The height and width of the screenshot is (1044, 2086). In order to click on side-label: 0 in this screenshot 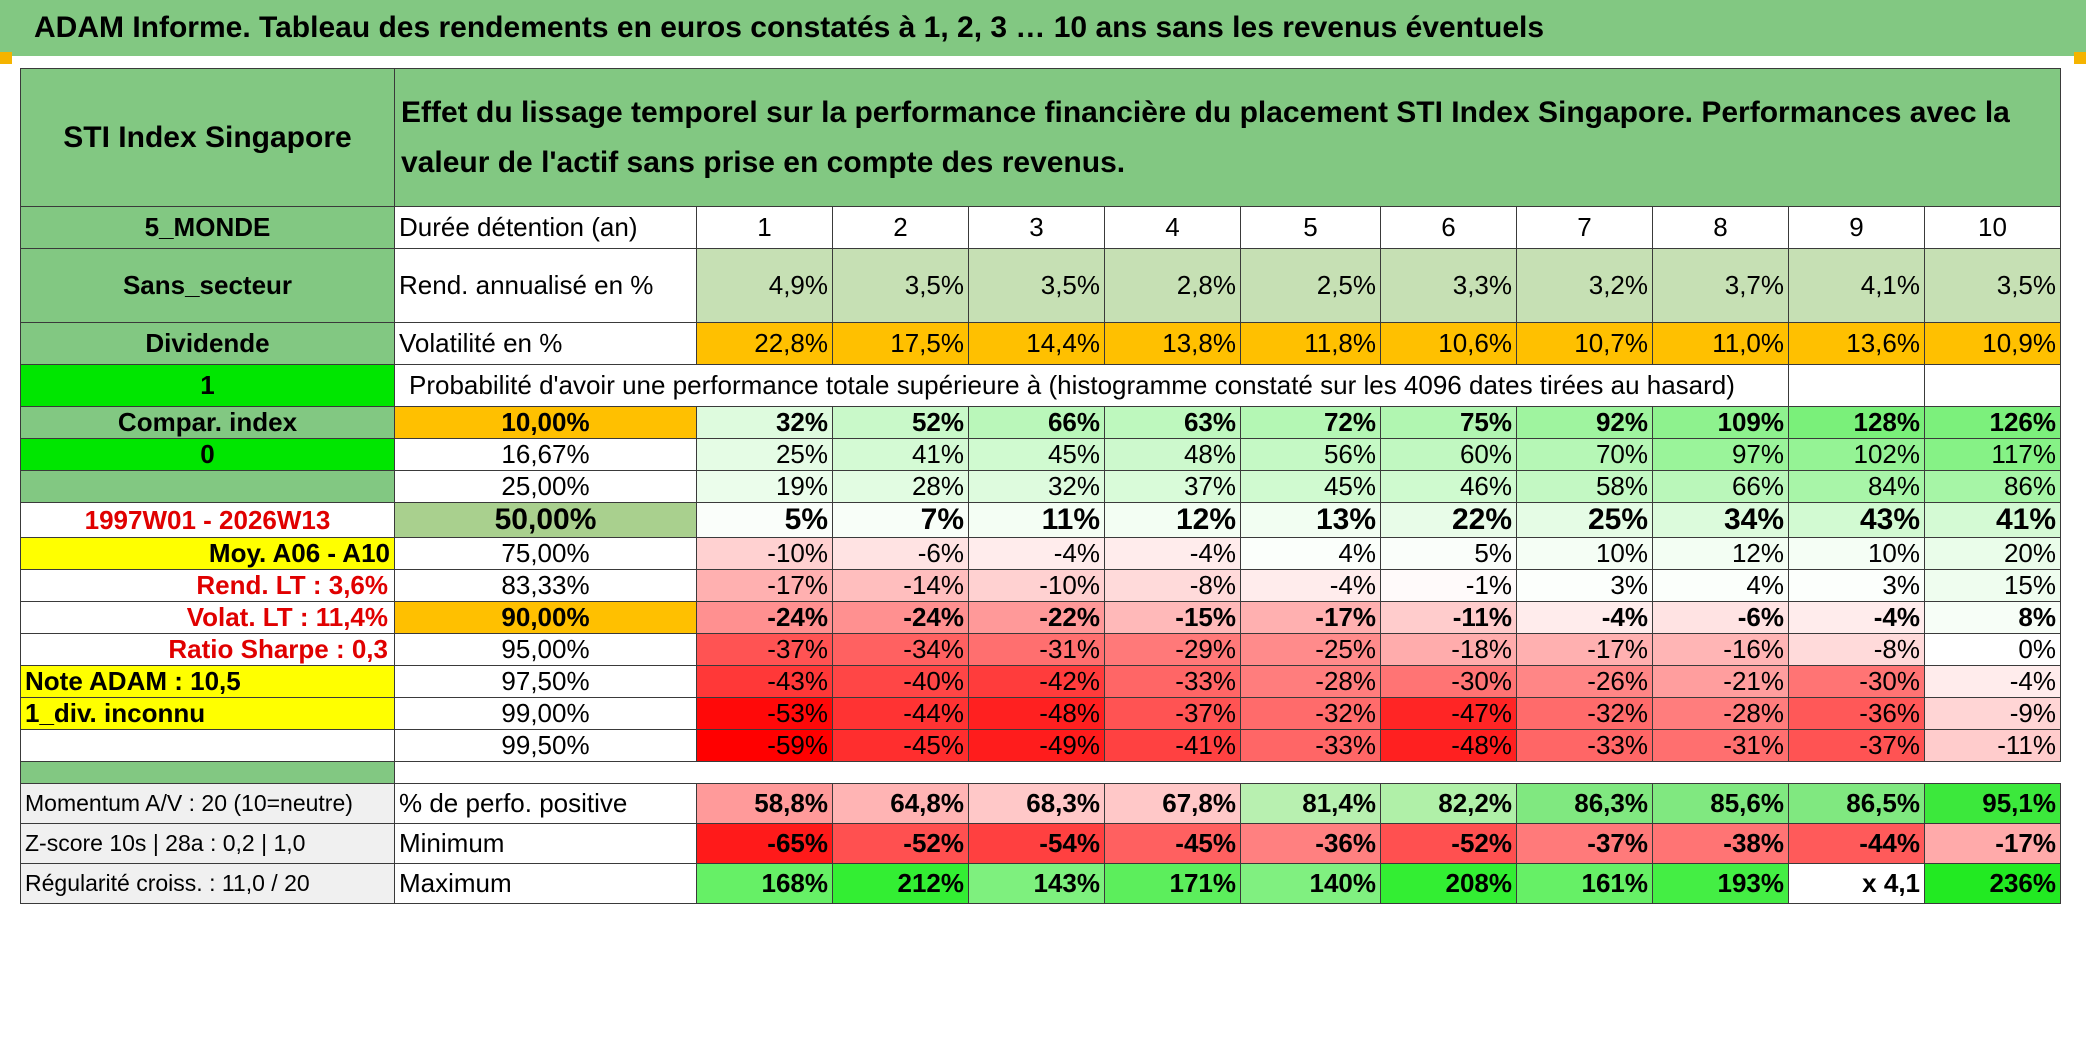, I will do `click(207, 454)`.